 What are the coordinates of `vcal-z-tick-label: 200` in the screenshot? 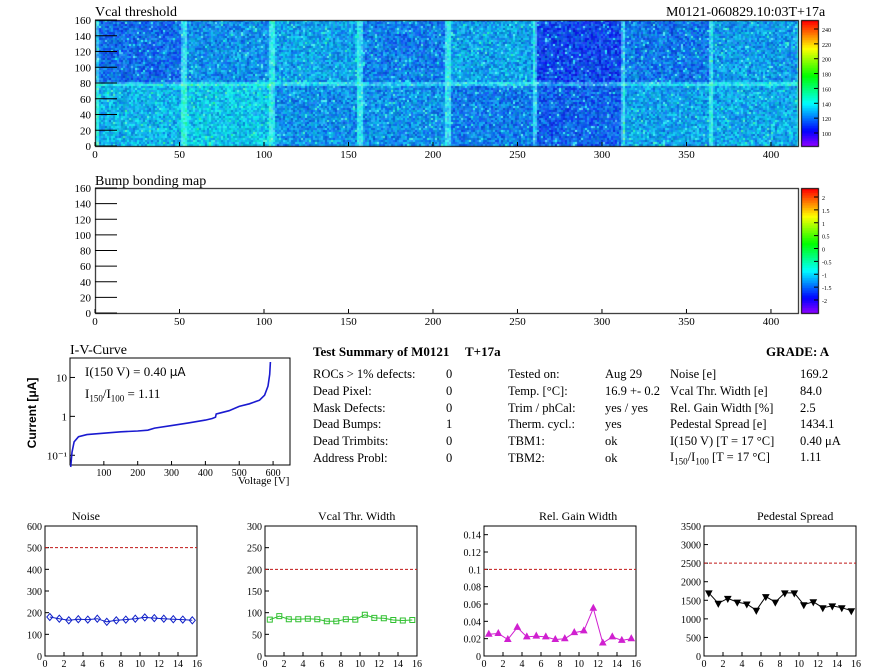 It's located at (826, 61).